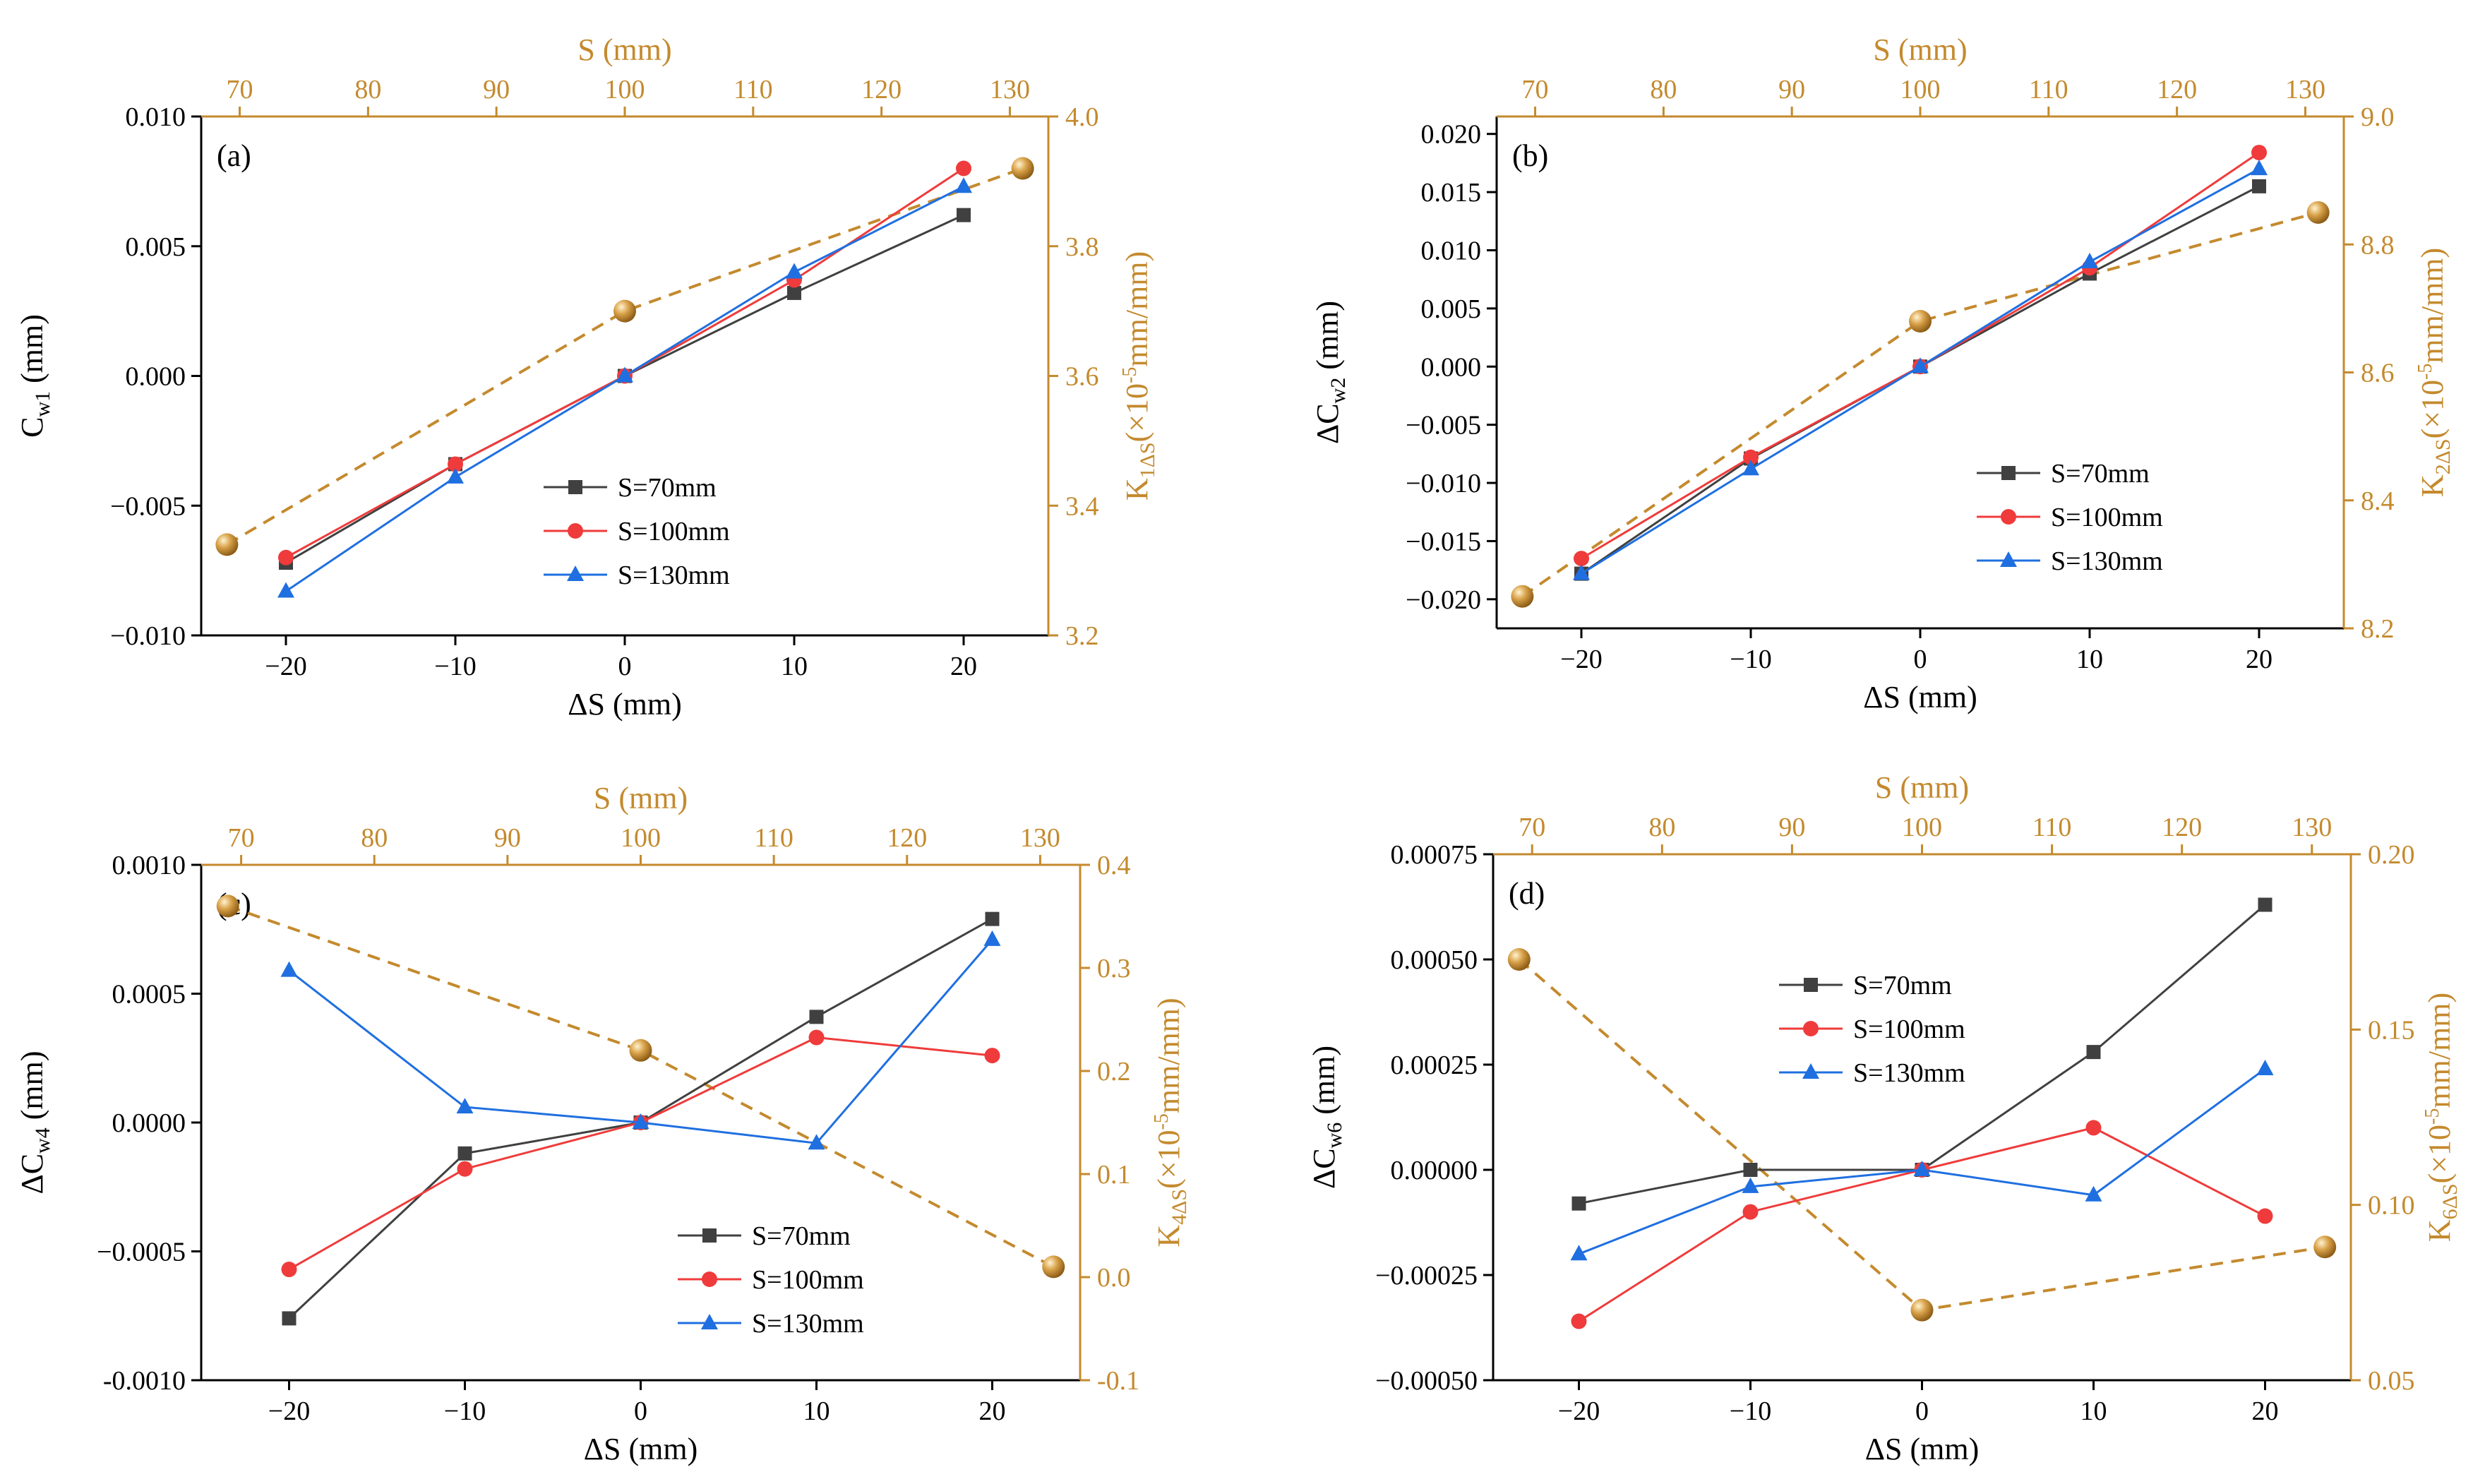 This screenshot has height=1484, width=2485. Describe the element at coordinates (1082, 377) in the screenshot. I see `right-tick-label: 3.6` at that location.